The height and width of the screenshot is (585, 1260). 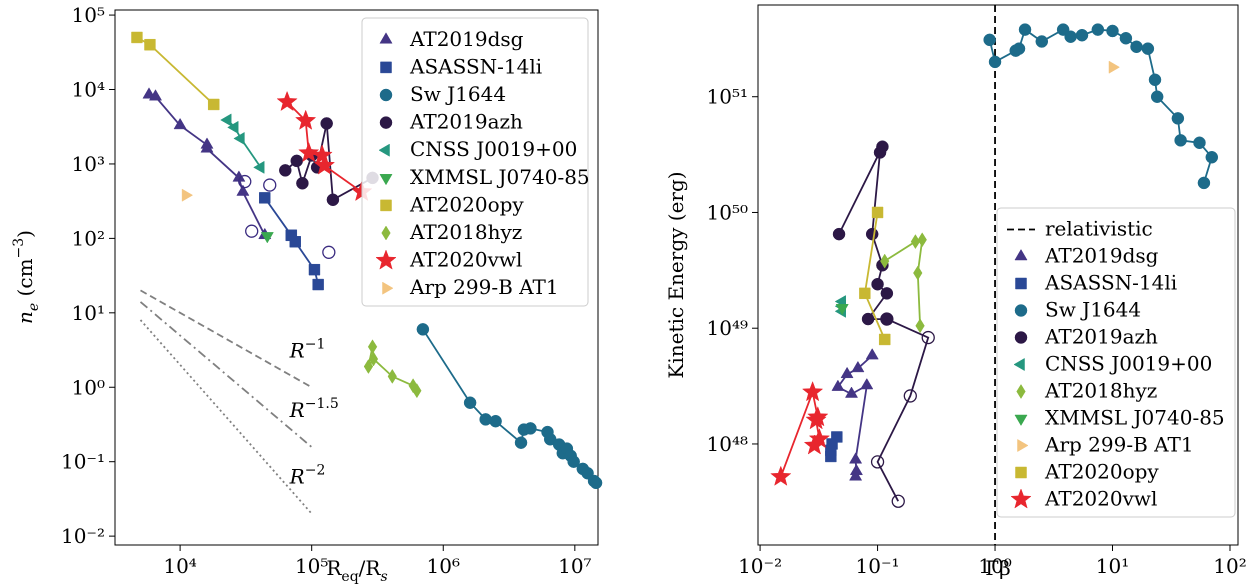 I want to click on label-part: ), so click(x=25, y=234).